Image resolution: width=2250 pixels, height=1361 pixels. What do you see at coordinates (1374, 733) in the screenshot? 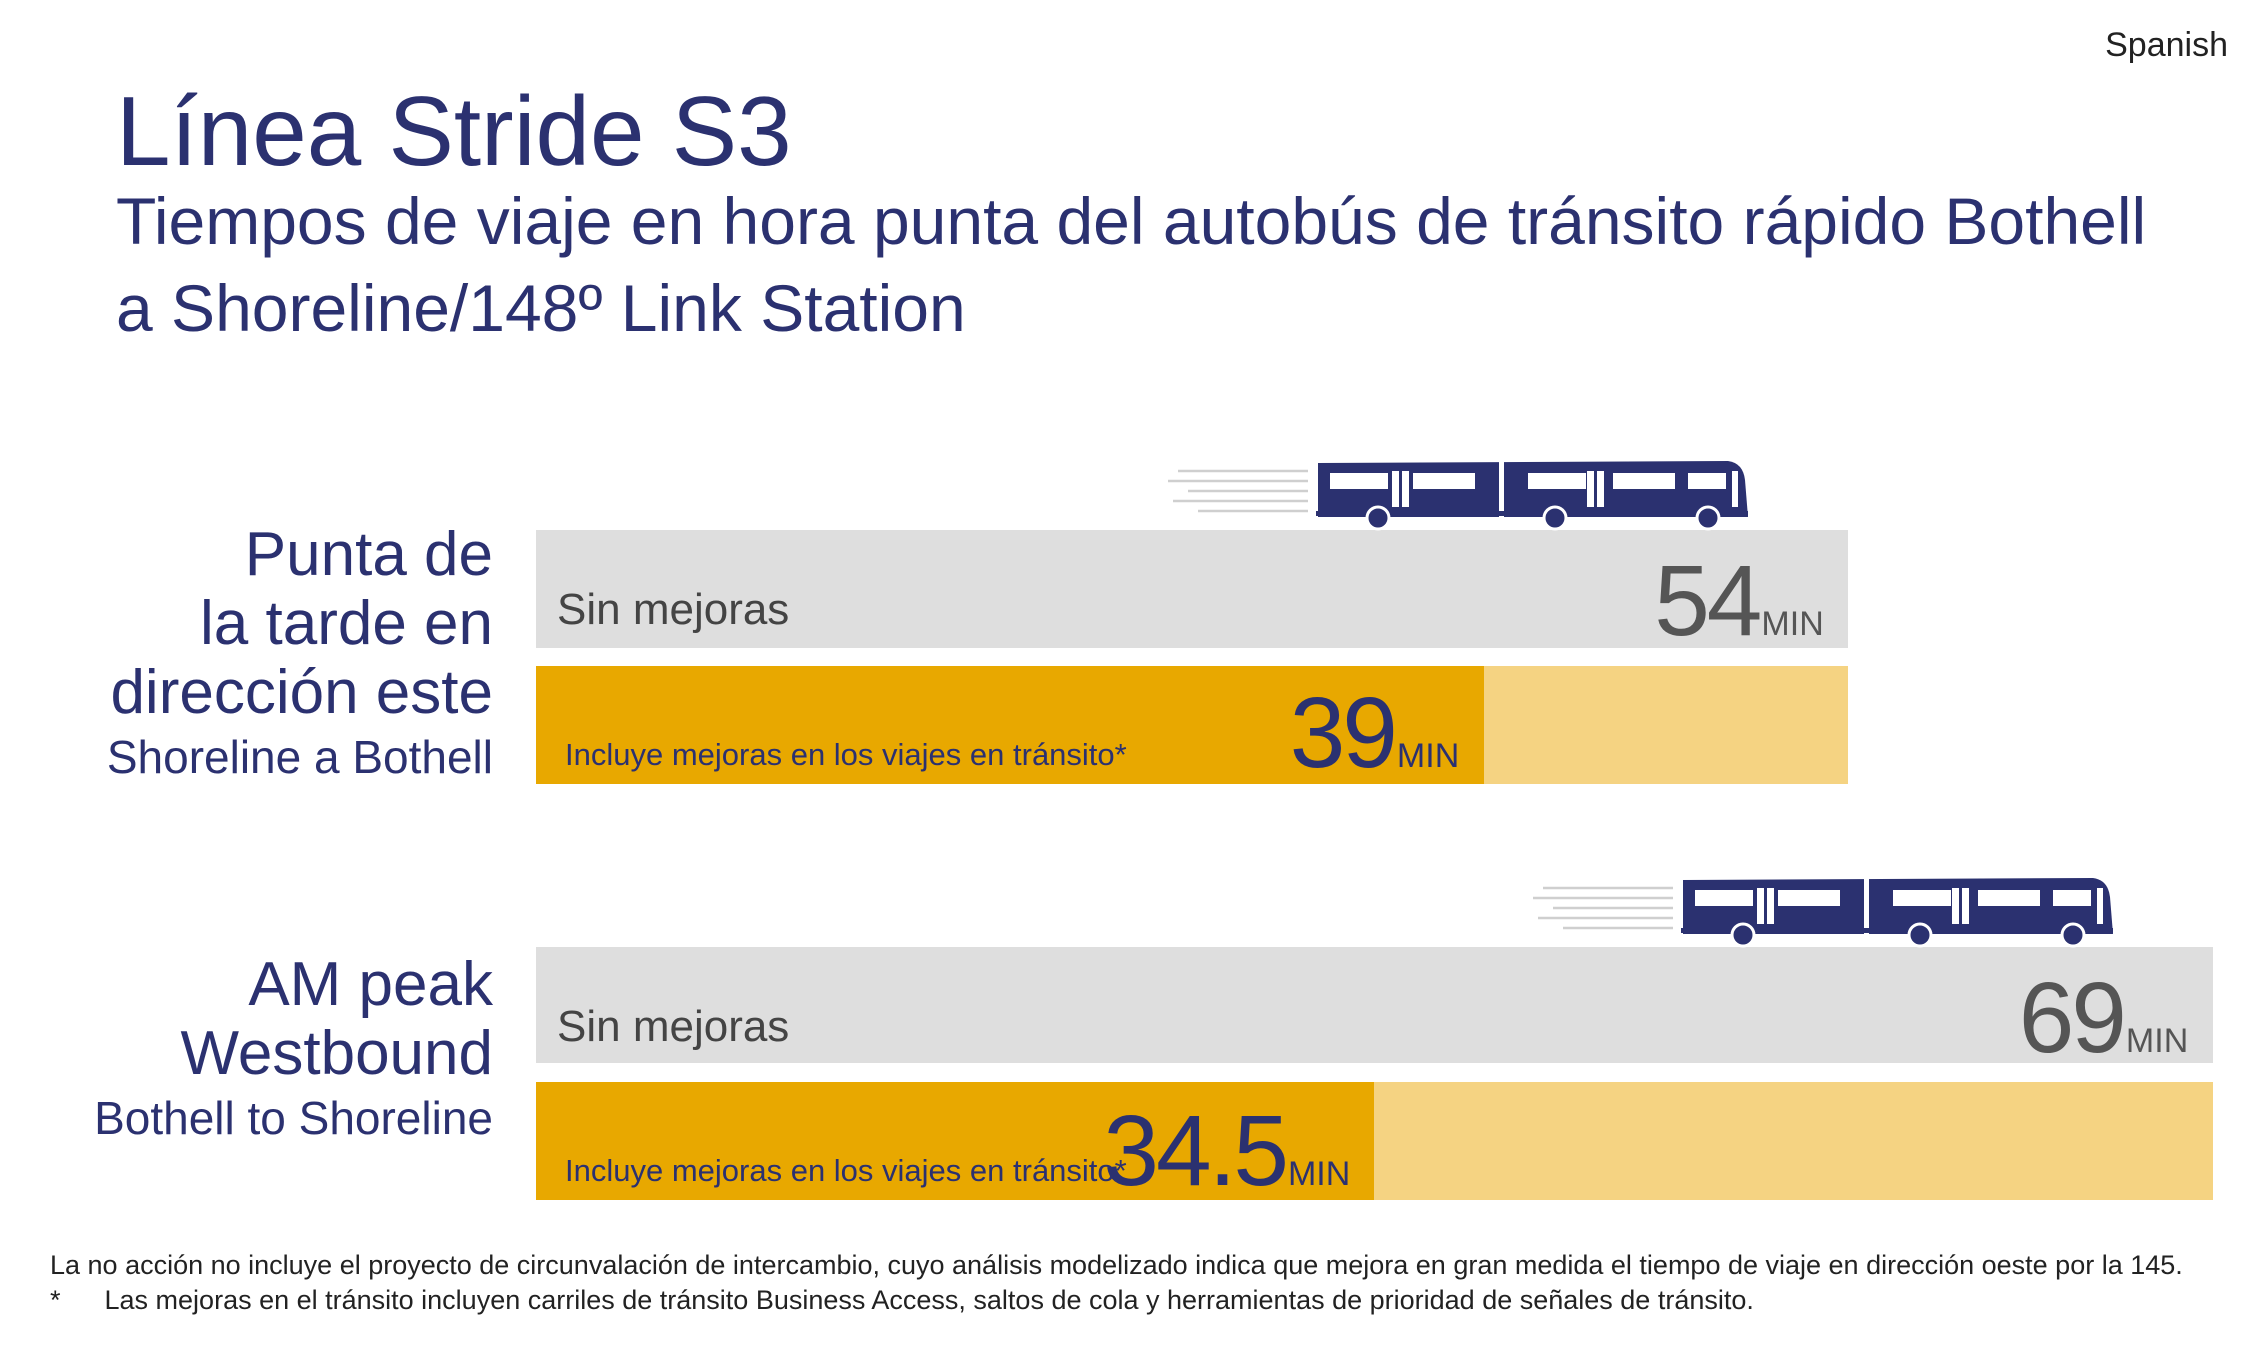
I see `bar-value-label: 39MIN` at bounding box center [1374, 733].